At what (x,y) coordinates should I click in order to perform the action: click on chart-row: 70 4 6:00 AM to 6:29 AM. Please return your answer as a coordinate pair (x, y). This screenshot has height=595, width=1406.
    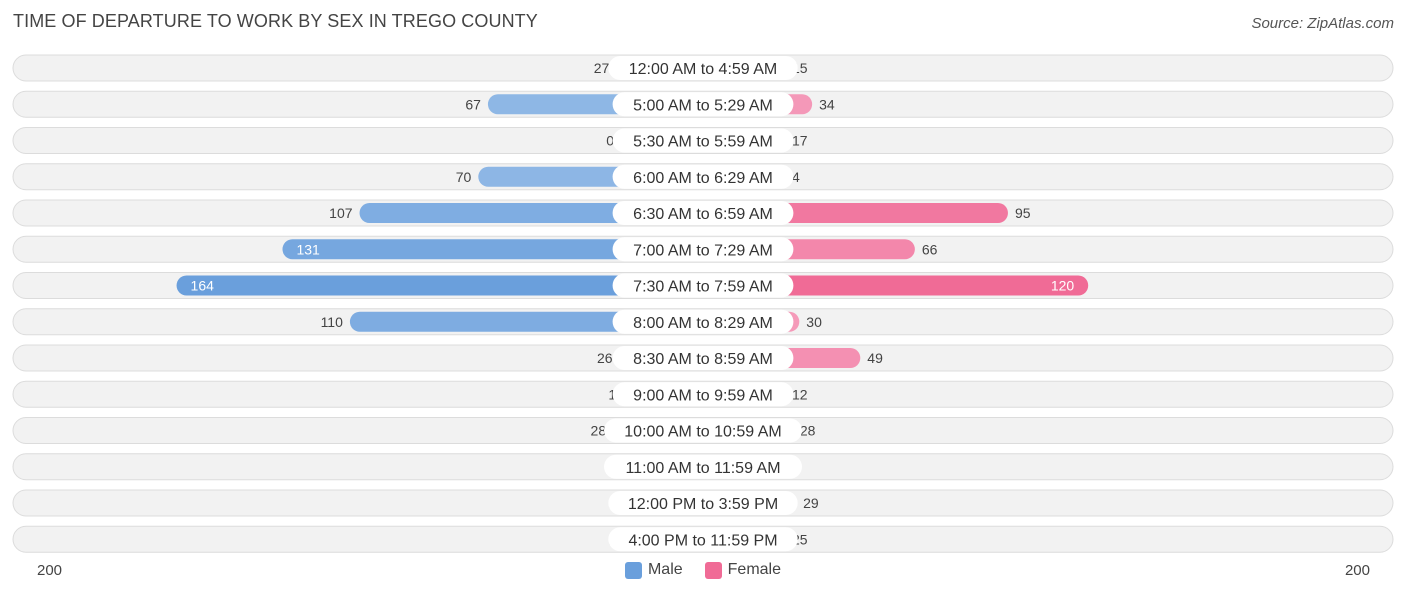
    Looking at the image, I should click on (703, 177).